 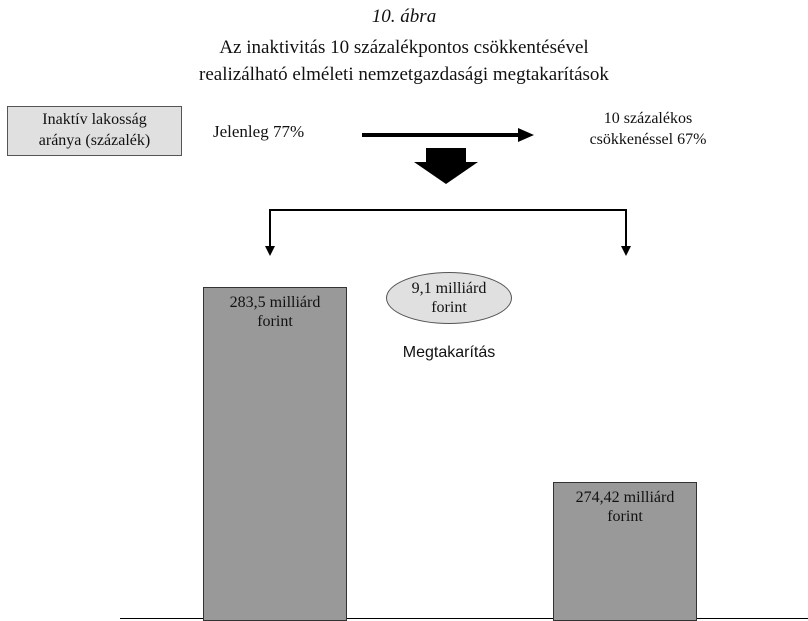 What do you see at coordinates (94, 119) in the screenshot?
I see `inactive-box-line-1: Inaktív lakosság` at bounding box center [94, 119].